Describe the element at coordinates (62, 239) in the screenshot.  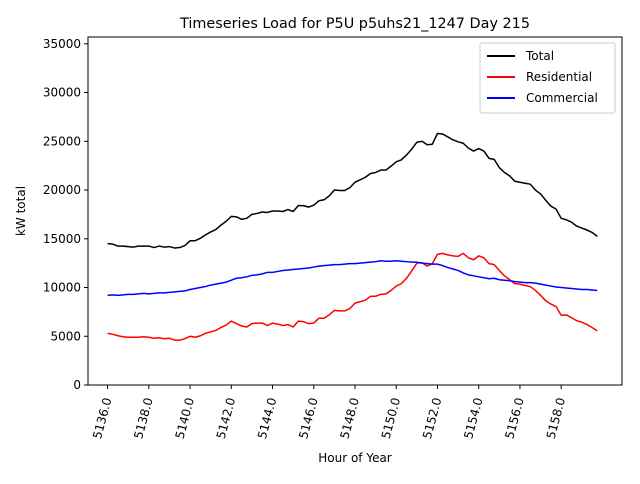
I see `y-tick-label: 15000` at that location.